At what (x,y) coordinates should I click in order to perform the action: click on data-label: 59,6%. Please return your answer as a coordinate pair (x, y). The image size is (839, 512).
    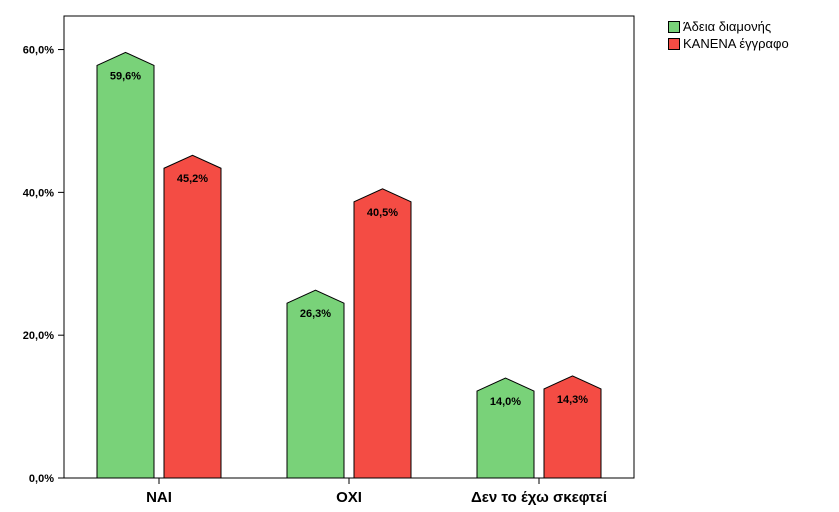
    Looking at the image, I should click on (125, 76).